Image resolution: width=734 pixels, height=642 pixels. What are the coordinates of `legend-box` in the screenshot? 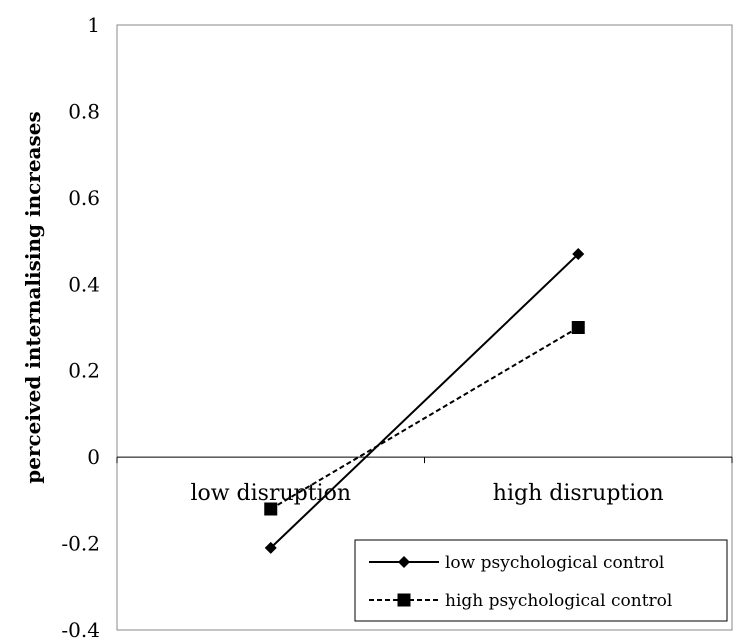 It's located at (541, 580).